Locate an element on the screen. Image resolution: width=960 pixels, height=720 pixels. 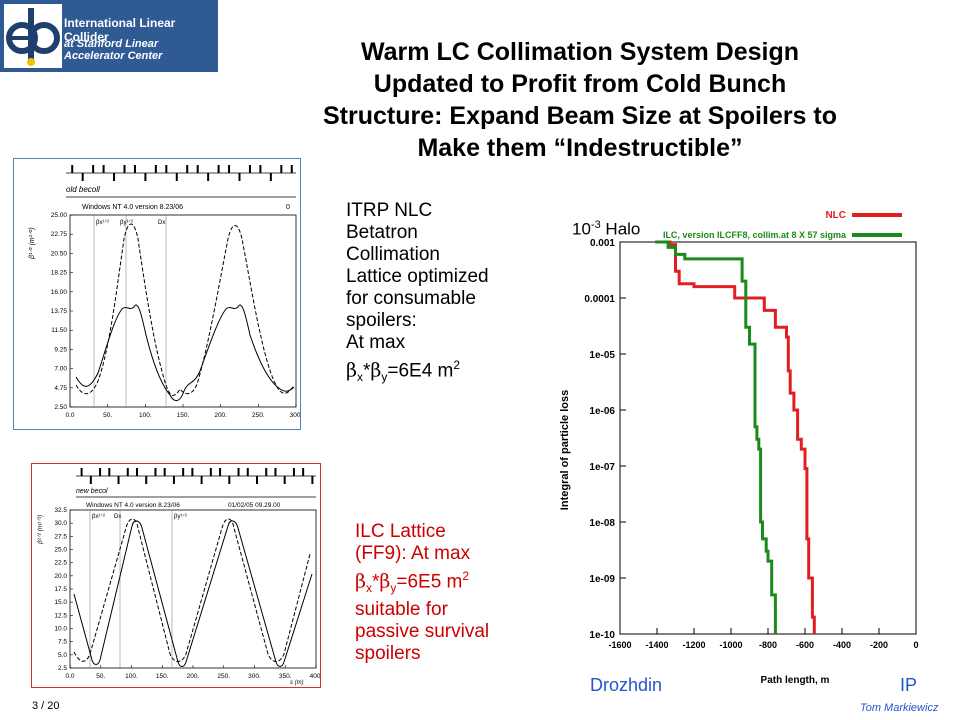
plot1-ytick-label: 20.50 is located at coordinates (59, 253).